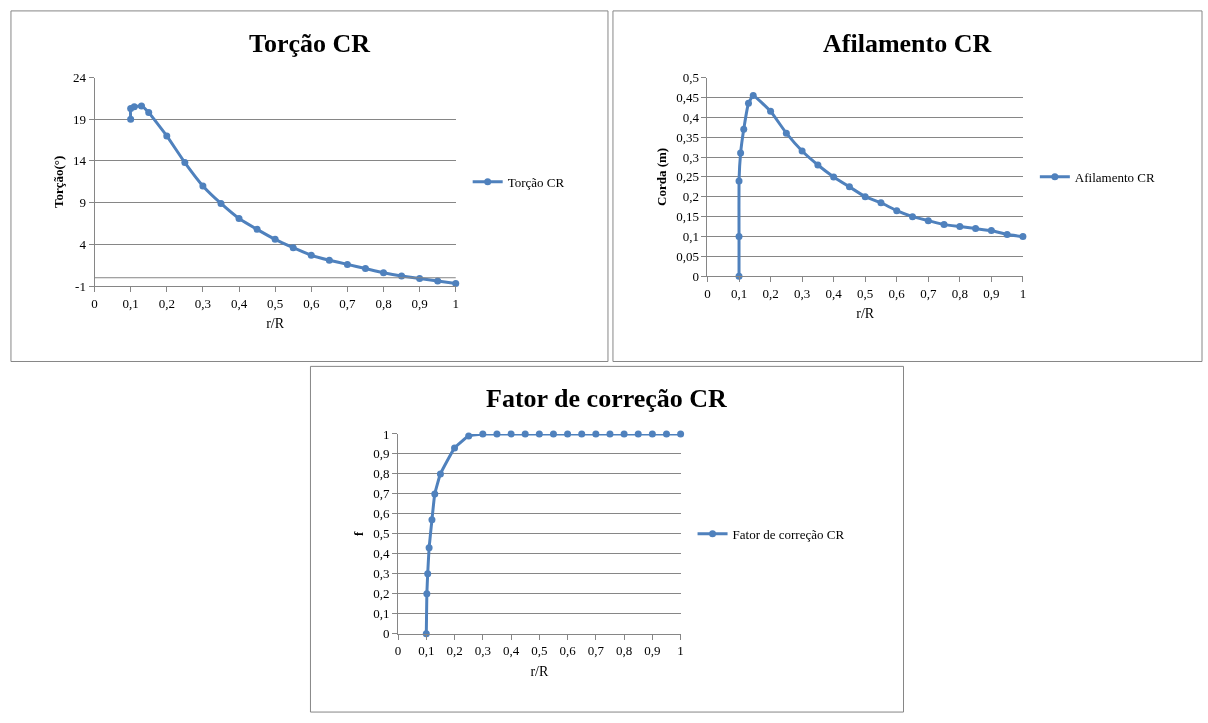 The height and width of the screenshot is (723, 1208). I want to click on y-tick-label: 0,45, so click(687, 97).